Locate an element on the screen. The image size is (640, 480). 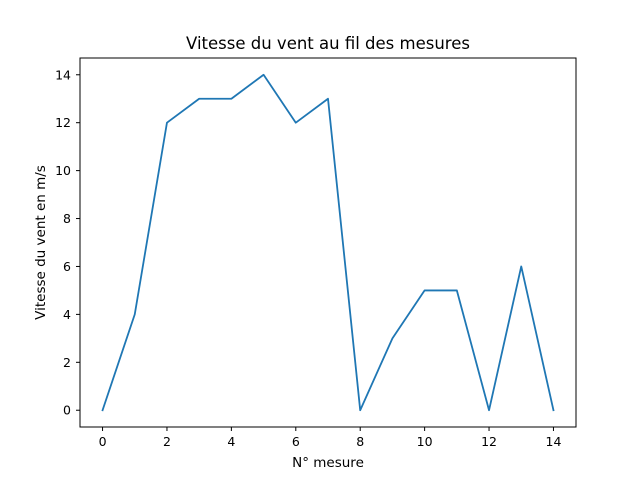
x-tick-label: 6 is located at coordinates (296, 441).